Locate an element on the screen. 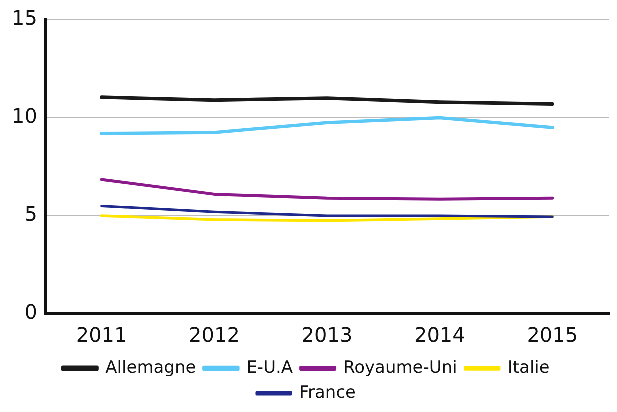  legend-label: France is located at coordinates (327, 392).